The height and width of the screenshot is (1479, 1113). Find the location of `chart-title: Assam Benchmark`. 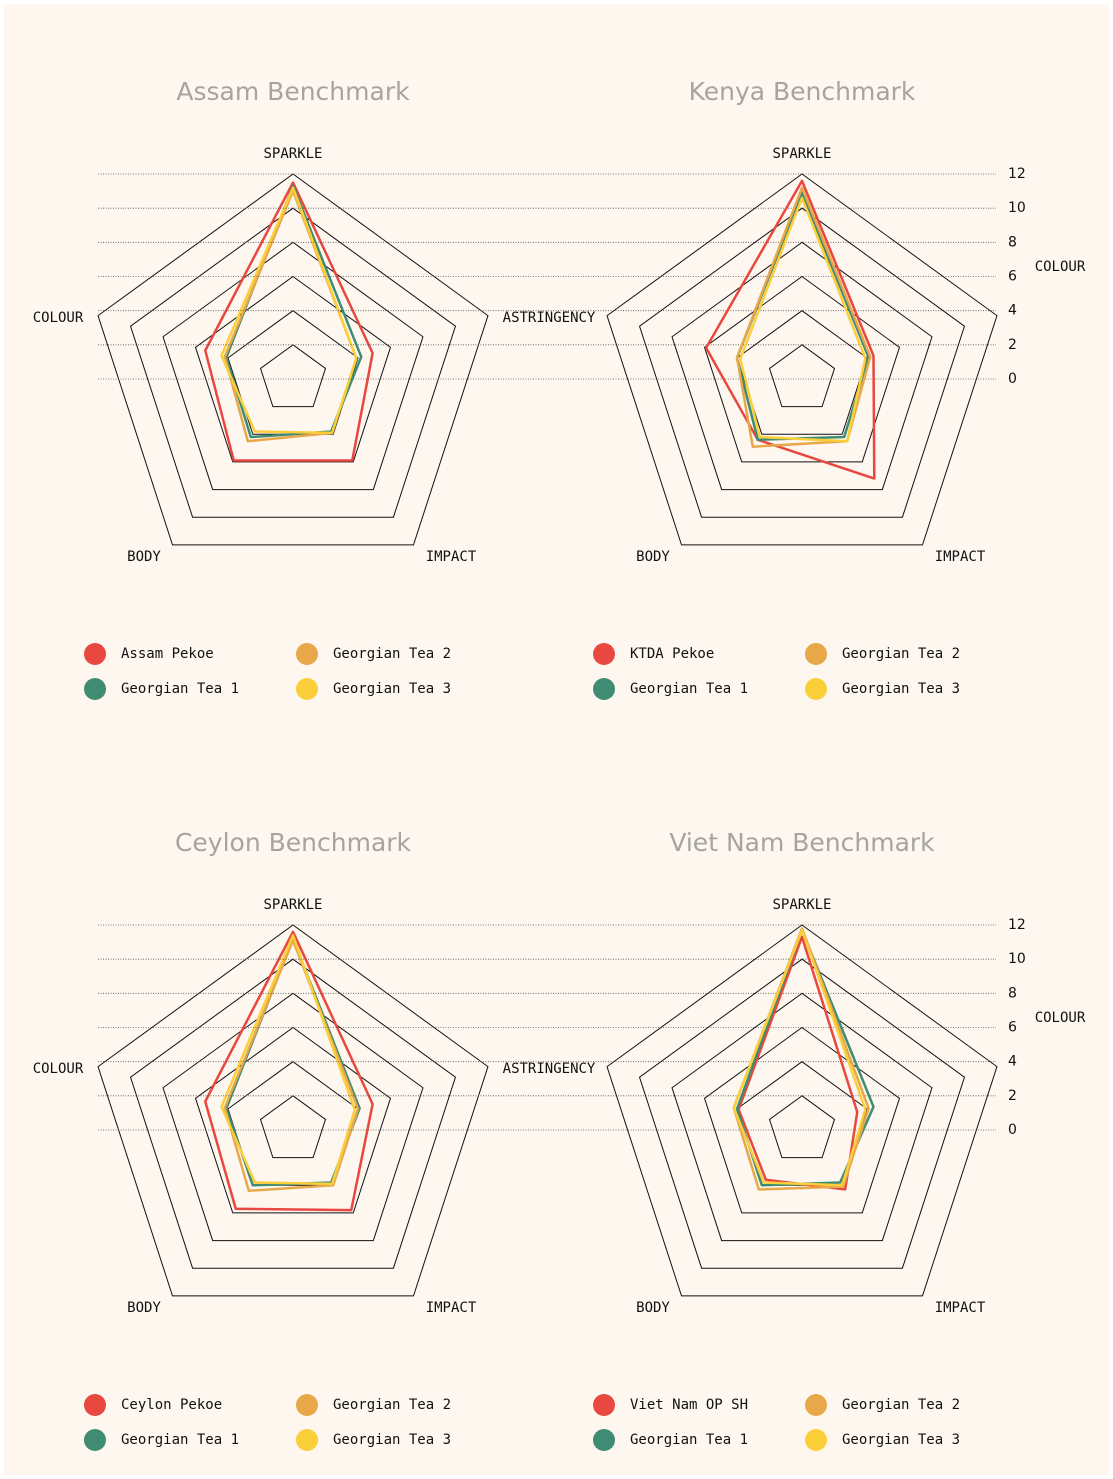

chart-title: Assam Benchmark is located at coordinates (293, 91).